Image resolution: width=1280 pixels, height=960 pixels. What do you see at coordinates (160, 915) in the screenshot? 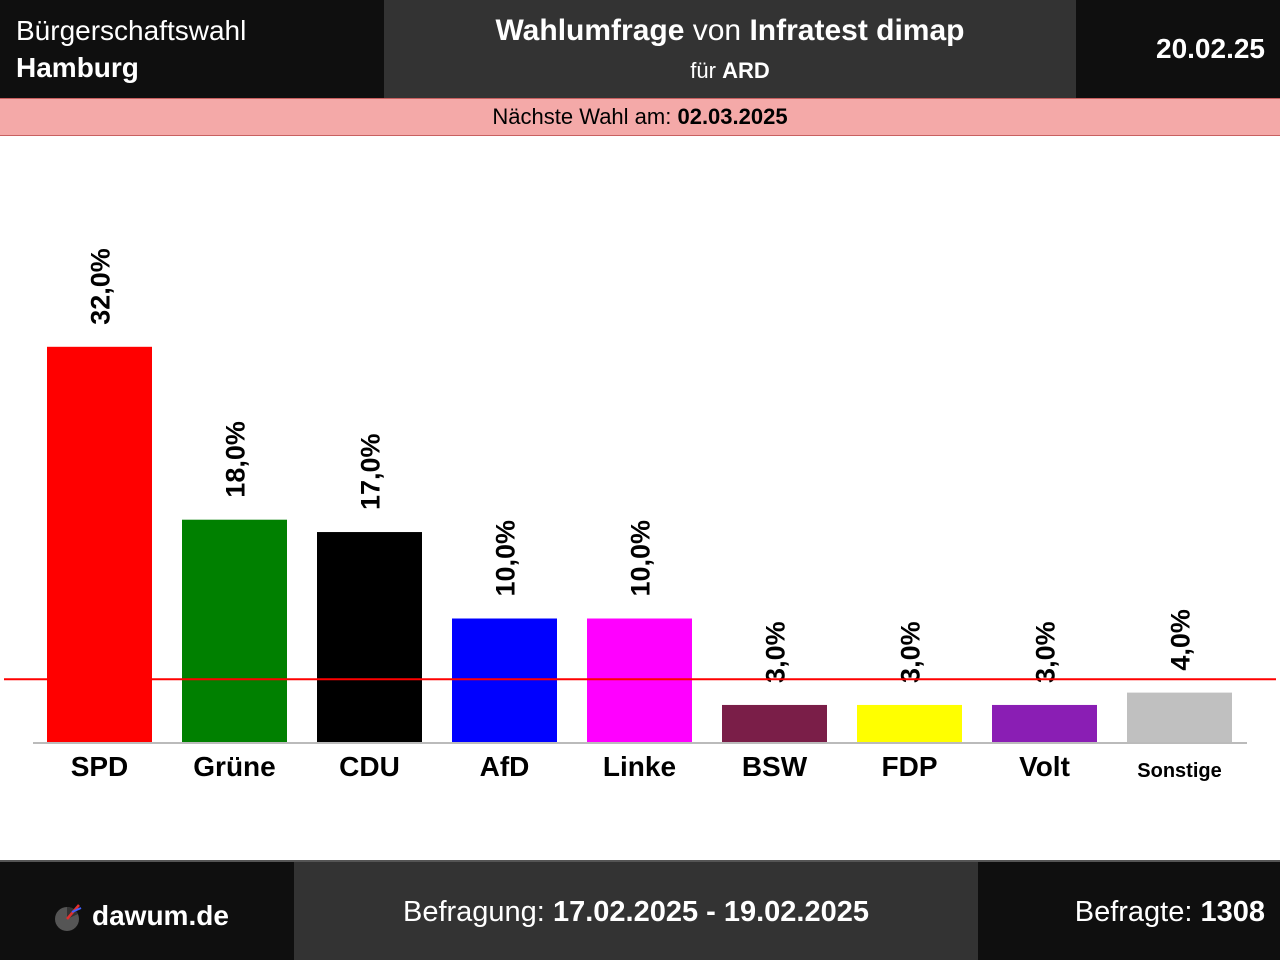
I see `site-name: dawum.de` at bounding box center [160, 915].